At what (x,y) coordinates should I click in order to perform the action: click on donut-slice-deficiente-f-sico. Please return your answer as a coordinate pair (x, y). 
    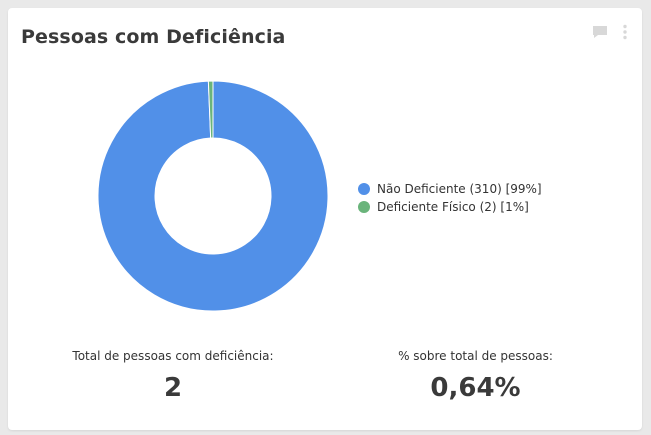
    Looking at the image, I should click on (210, 109).